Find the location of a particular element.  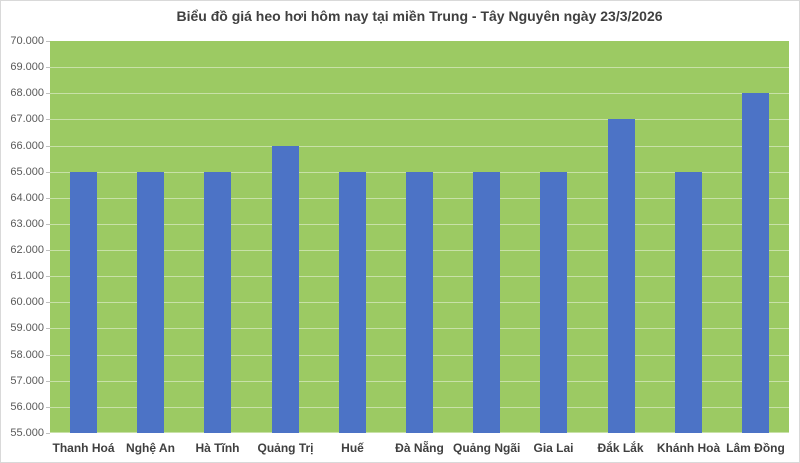

y-tick-label: 63.000 is located at coordinates (27, 224).